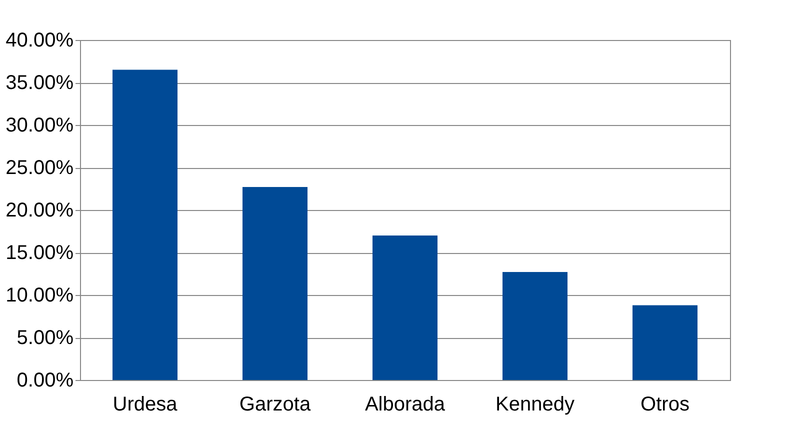 The height and width of the screenshot is (425, 785). Describe the element at coordinates (665, 405) in the screenshot. I see `x-tick-label: Otros` at that location.